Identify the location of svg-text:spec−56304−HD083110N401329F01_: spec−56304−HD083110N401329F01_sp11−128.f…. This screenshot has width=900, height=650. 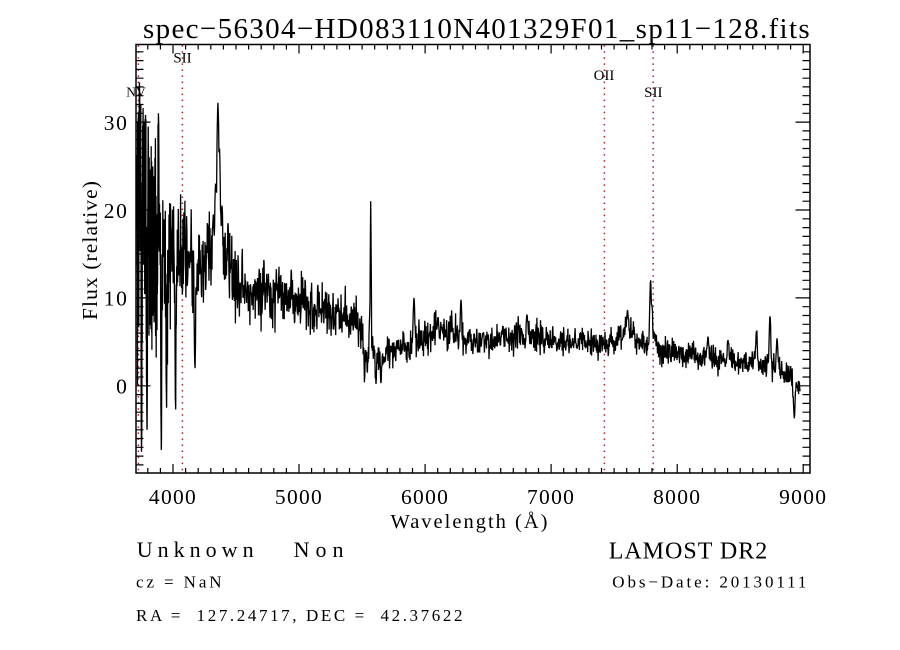
(477, 29).